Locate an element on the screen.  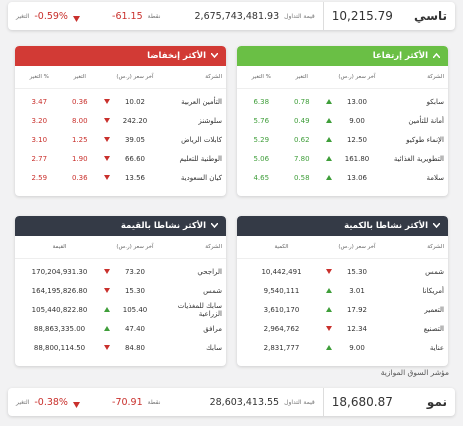
company: سلوشنز is located at coordinates (210, 120).